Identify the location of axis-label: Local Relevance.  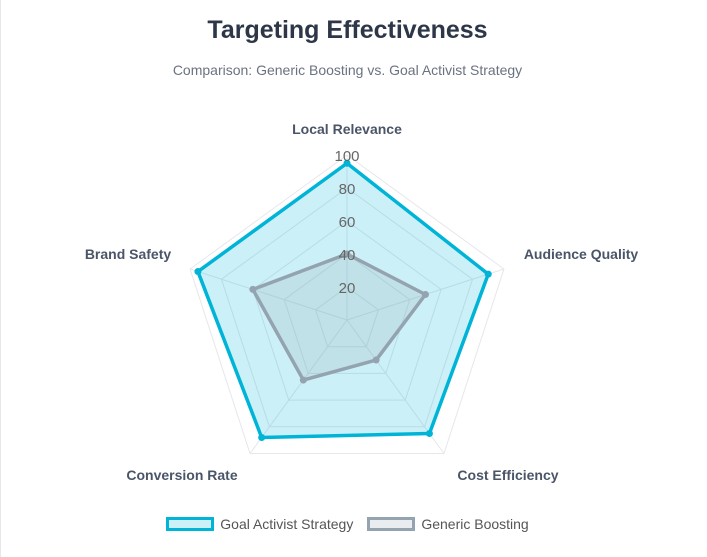
(347, 129).